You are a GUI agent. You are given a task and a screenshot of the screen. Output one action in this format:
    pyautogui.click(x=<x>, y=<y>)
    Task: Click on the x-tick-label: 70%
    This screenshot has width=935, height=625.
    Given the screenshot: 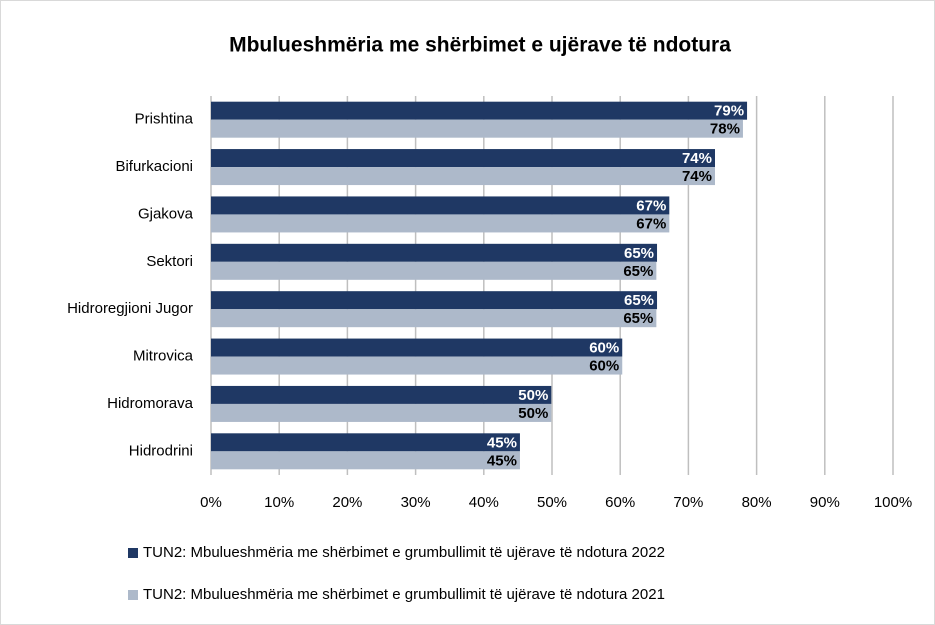 What is the action you would take?
    pyautogui.click(x=688, y=502)
    